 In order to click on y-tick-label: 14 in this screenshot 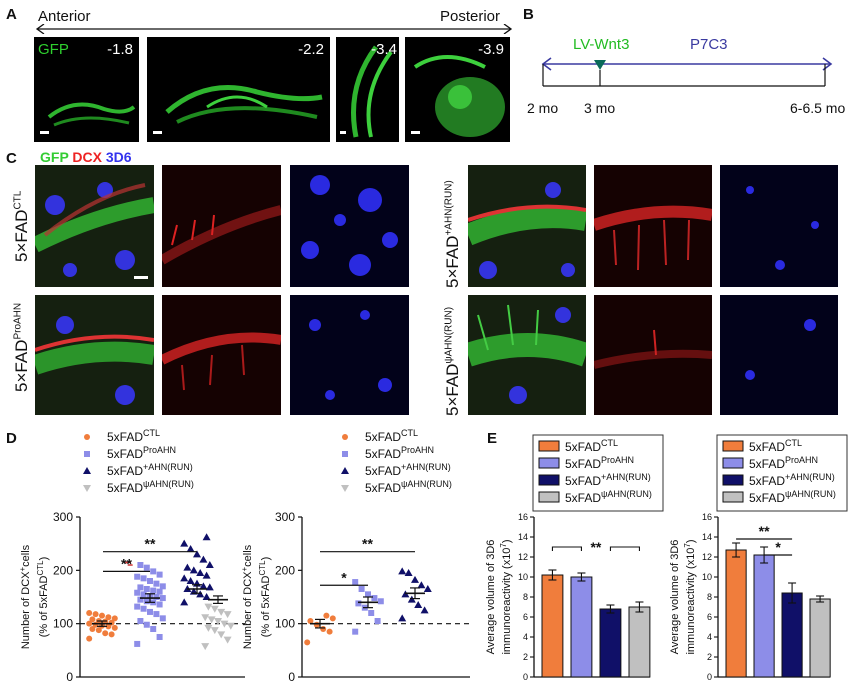, I will do `click(523, 537)`.